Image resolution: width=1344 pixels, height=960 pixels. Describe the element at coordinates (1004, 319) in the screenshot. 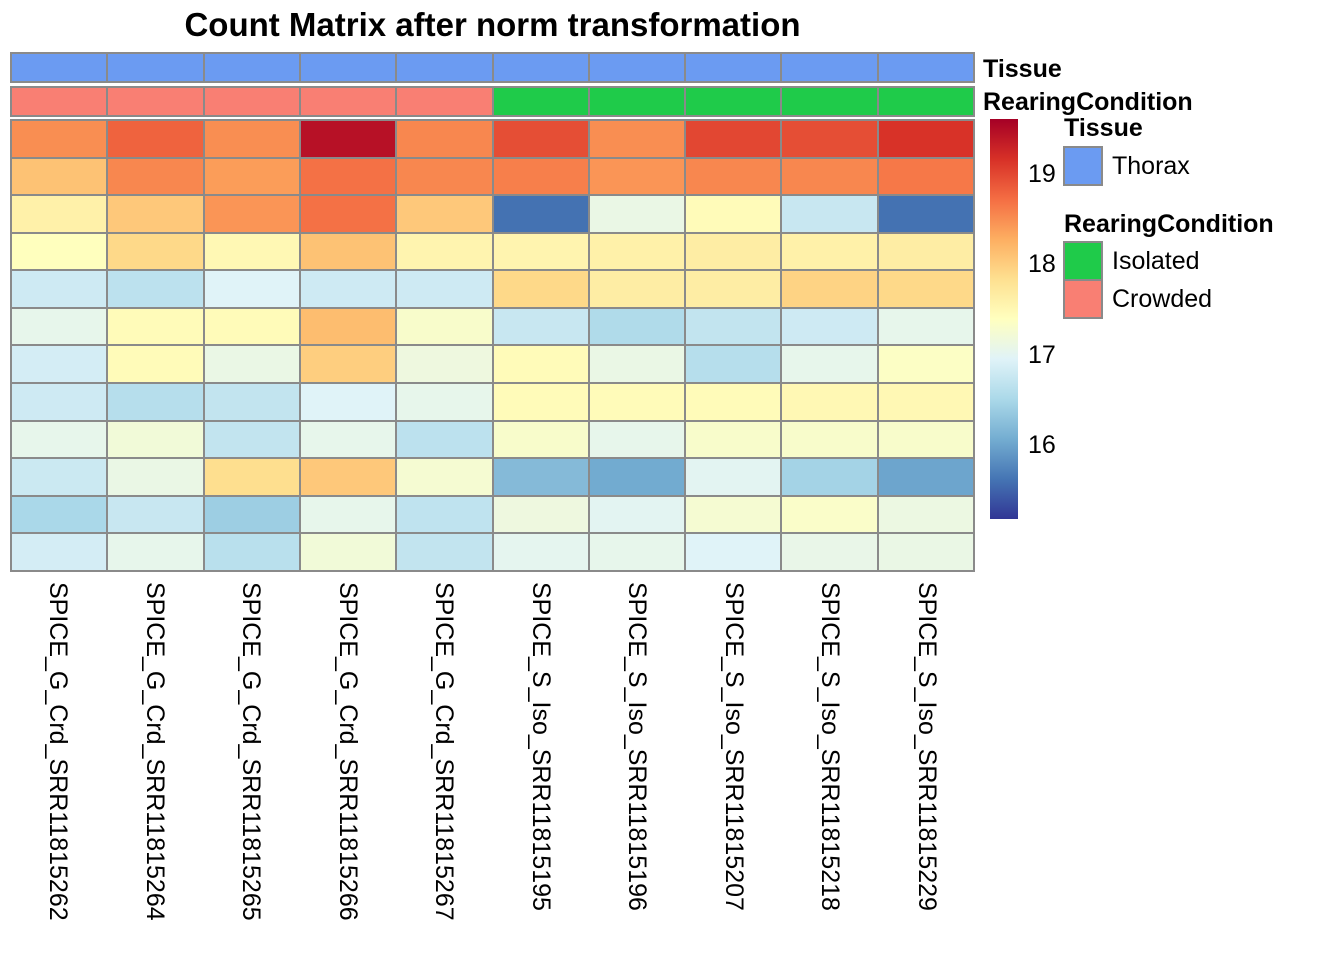

I see `colorbar-gradient` at that location.